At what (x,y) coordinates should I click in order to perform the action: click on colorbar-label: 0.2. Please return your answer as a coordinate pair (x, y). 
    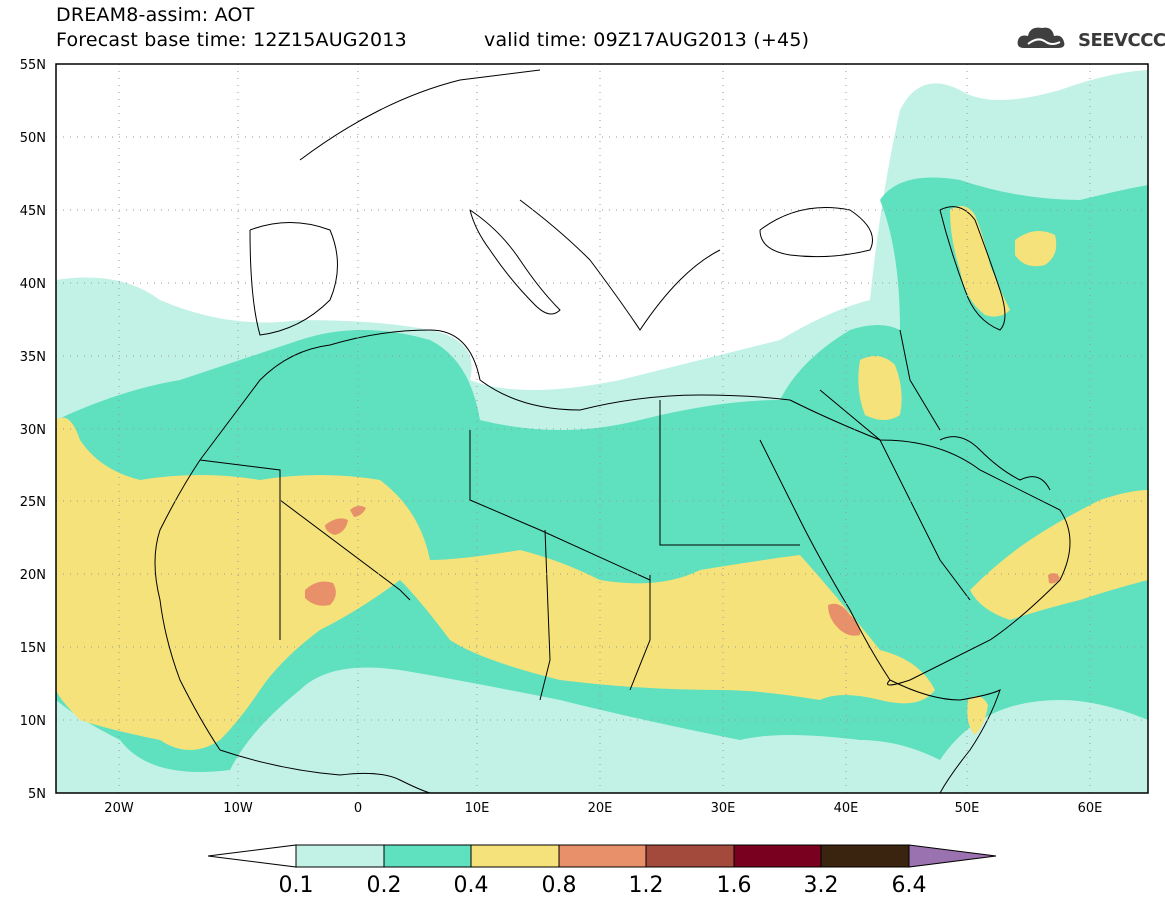
    Looking at the image, I should click on (384, 885).